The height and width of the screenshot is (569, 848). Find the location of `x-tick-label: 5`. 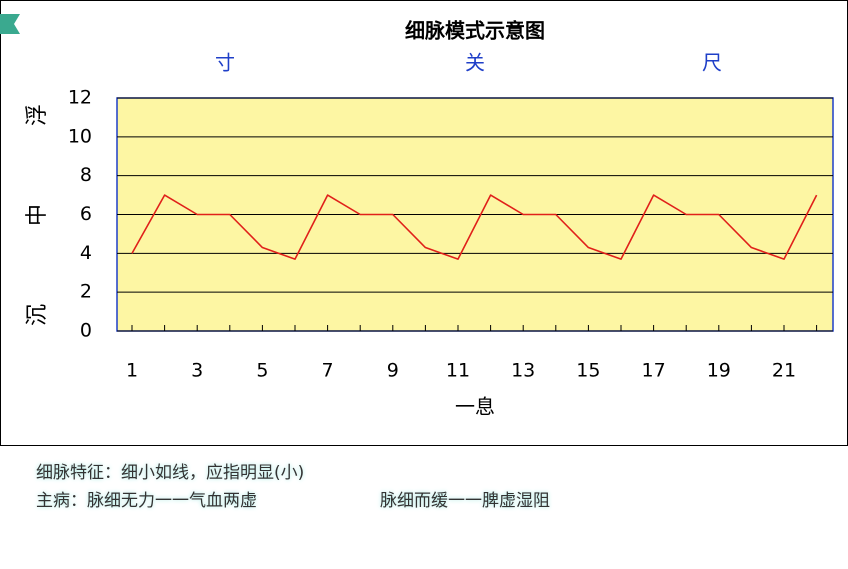

x-tick-label: 5 is located at coordinates (262, 371).